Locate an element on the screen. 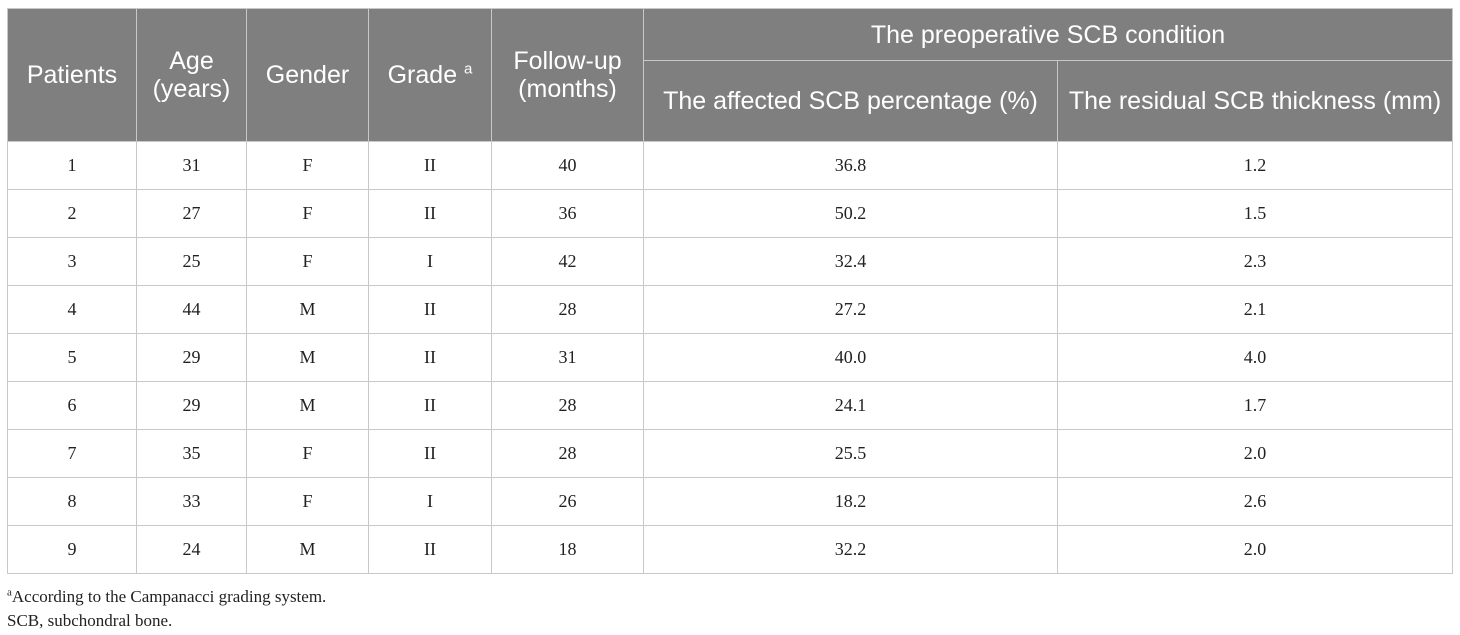 This screenshot has height=635, width=1460. cell-residual-thickness: 1.5 is located at coordinates (1255, 213).